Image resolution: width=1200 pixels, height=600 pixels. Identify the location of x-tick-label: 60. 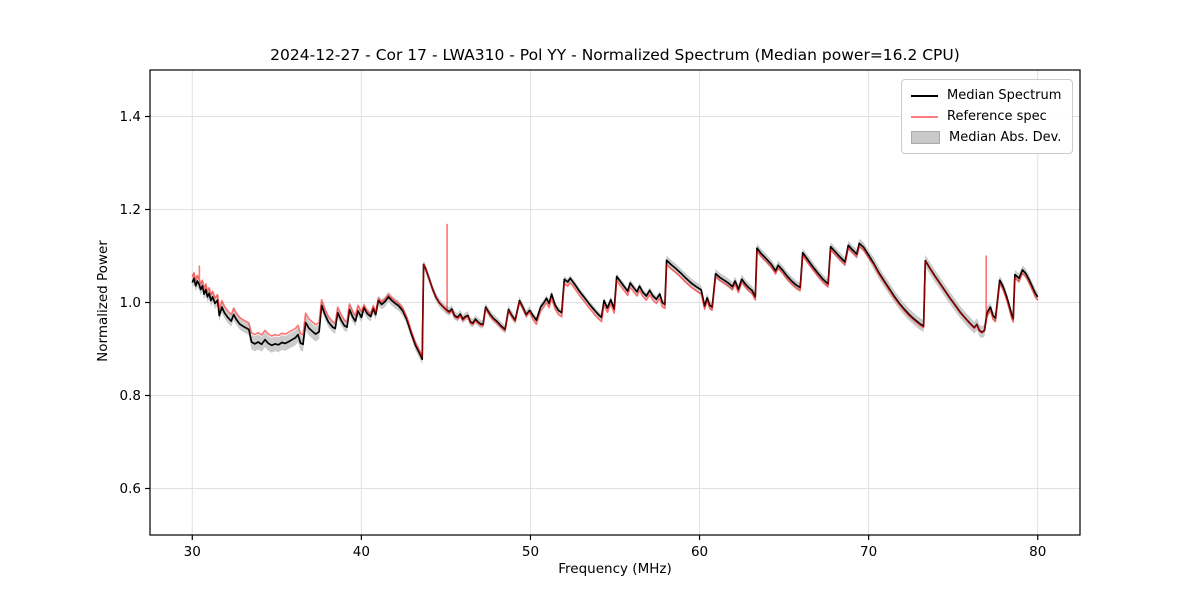
(699, 552).